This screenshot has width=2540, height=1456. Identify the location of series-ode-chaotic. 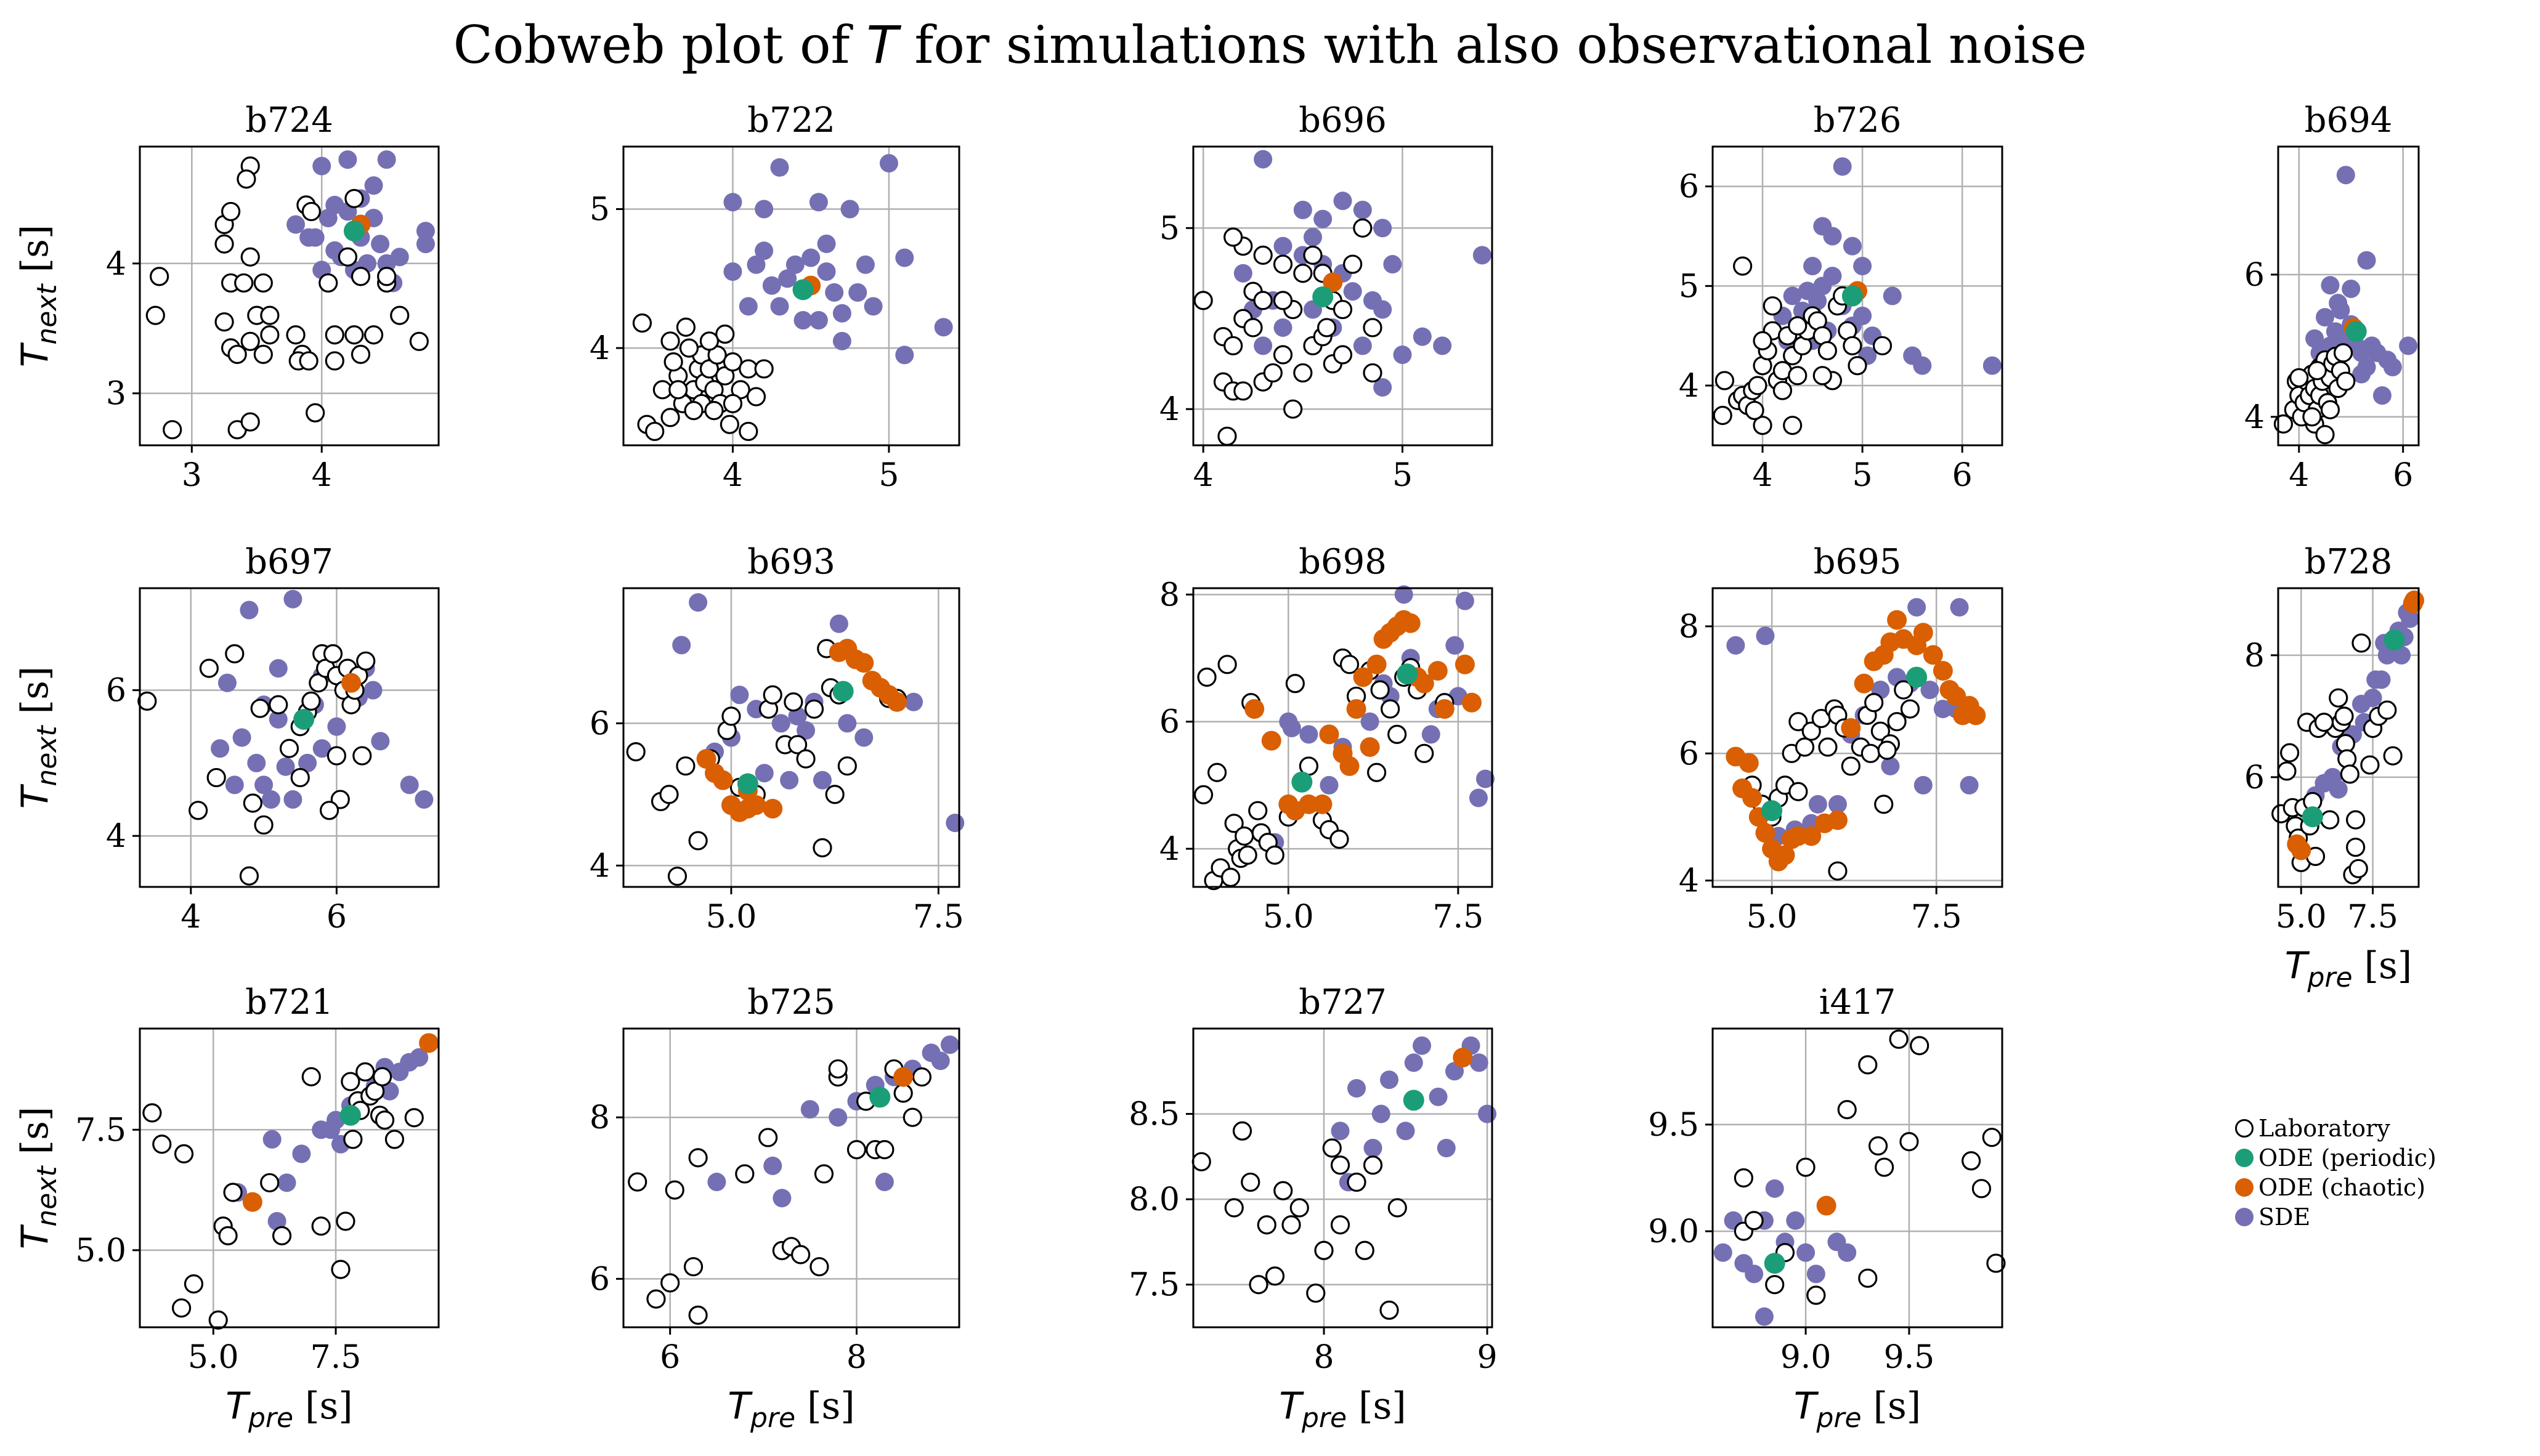
(1363, 715).